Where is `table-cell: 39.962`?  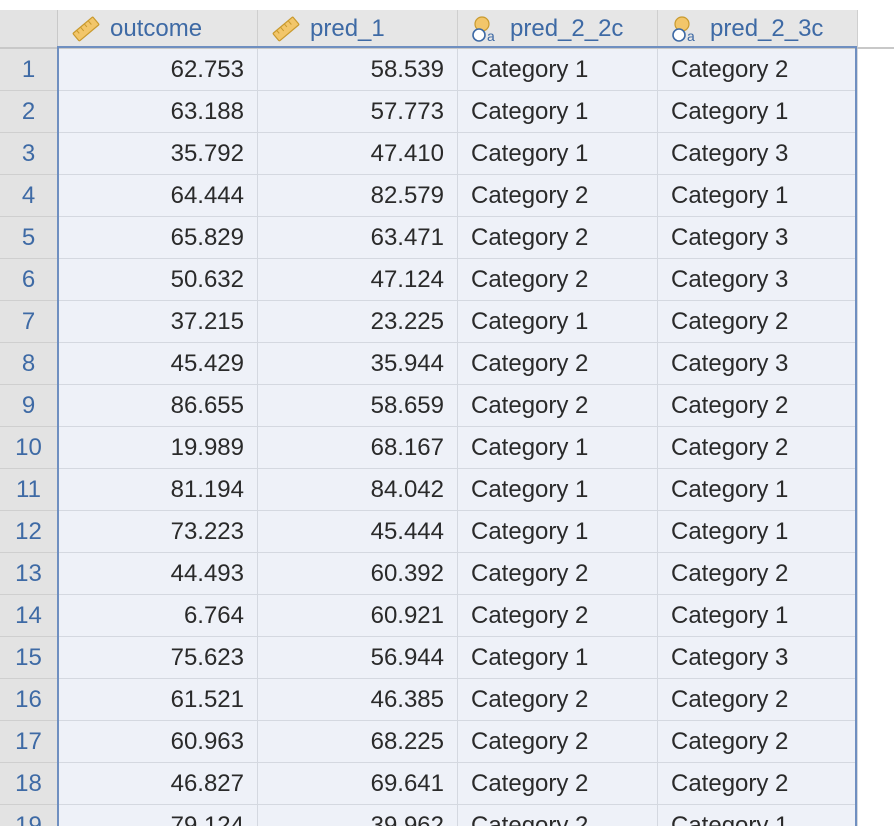 table-cell: 39.962 is located at coordinates (358, 815).